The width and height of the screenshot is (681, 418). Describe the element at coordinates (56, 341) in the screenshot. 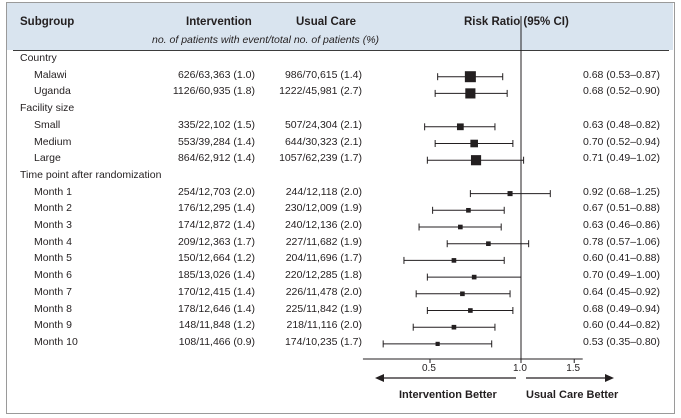

I see `row-label: Month 10` at that location.